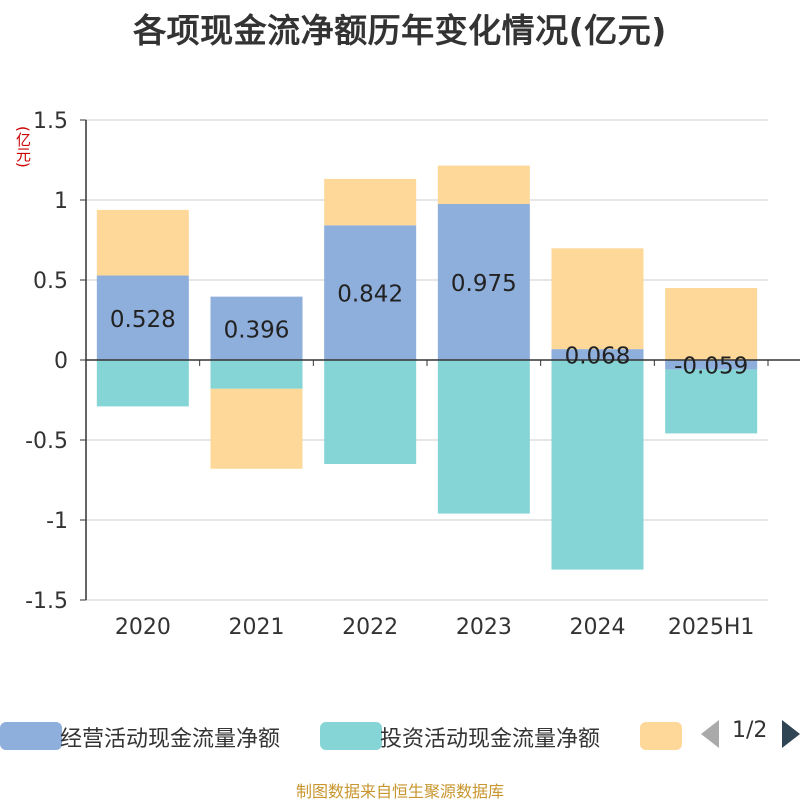 This screenshot has width=800, height=802. Describe the element at coordinates (31, 736) in the screenshot. I see `legend-swatch-operating` at that location.